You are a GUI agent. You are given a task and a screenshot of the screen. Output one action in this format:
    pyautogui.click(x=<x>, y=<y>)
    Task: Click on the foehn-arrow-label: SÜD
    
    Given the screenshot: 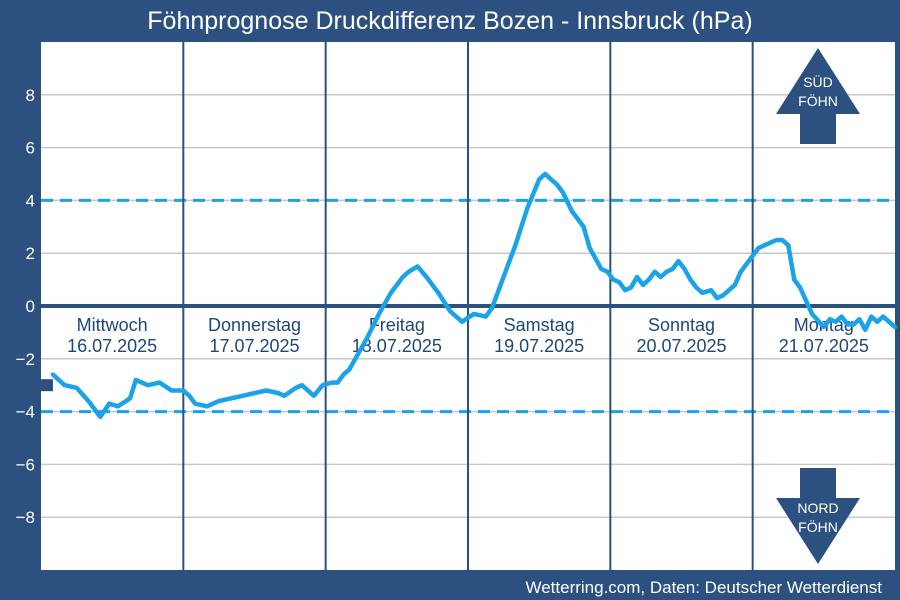 What is the action you would take?
    pyautogui.click(x=818, y=81)
    